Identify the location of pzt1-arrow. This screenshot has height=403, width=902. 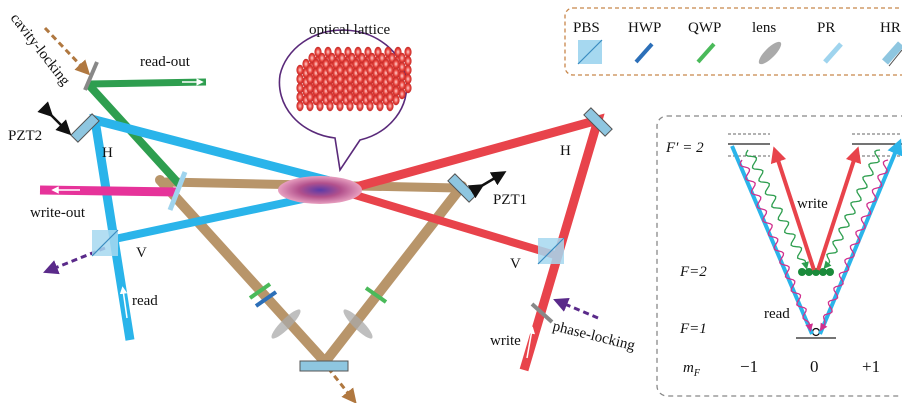
(487, 185).